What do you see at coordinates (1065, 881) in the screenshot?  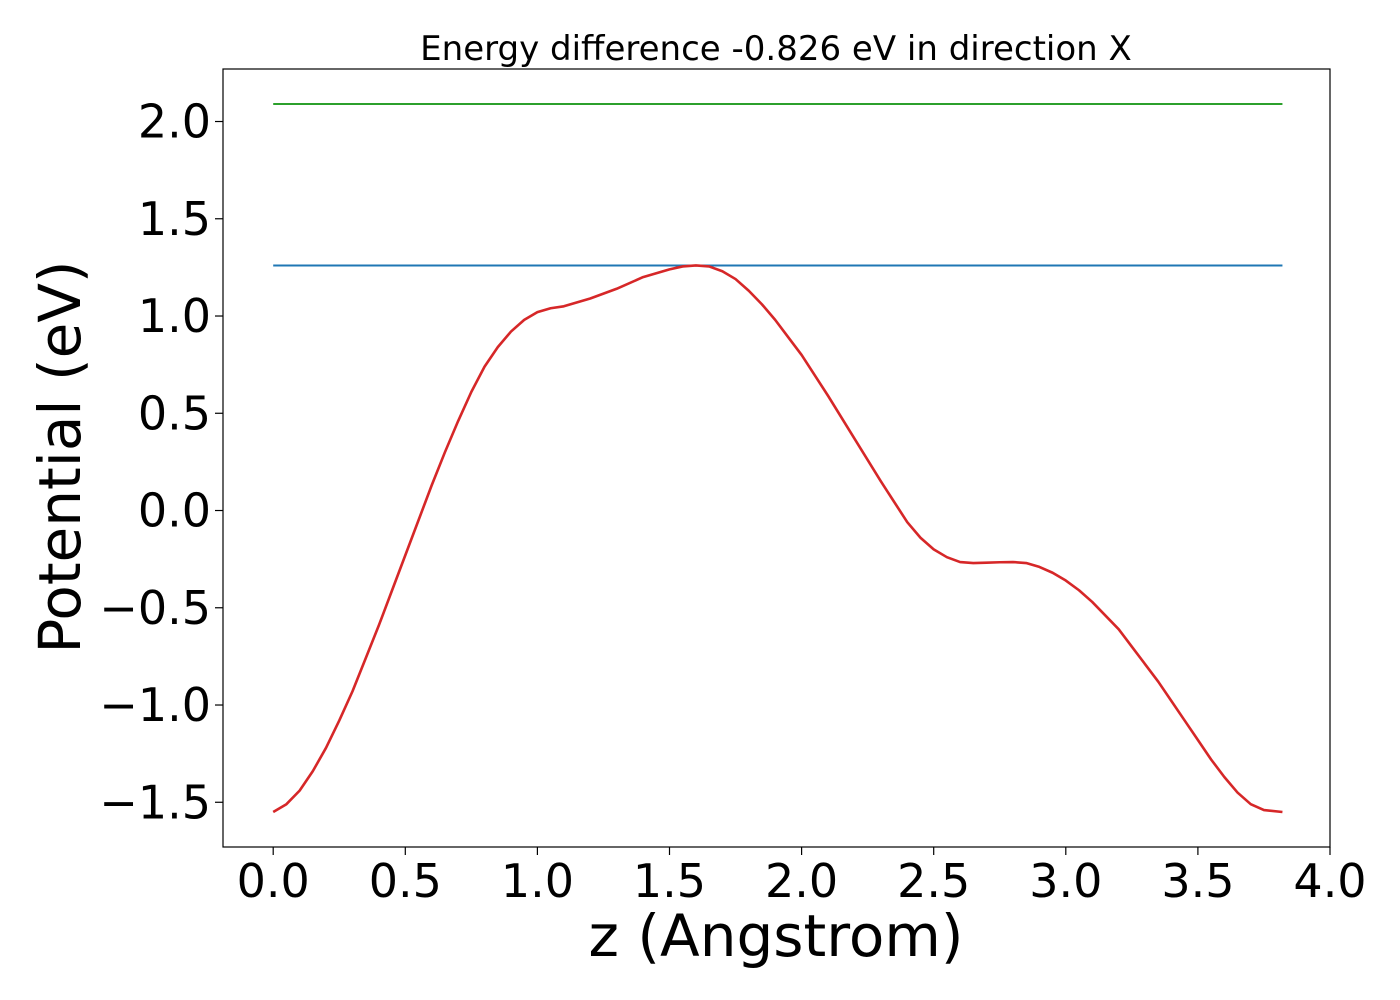 I see `x-tick-label: 3.0` at bounding box center [1065, 881].